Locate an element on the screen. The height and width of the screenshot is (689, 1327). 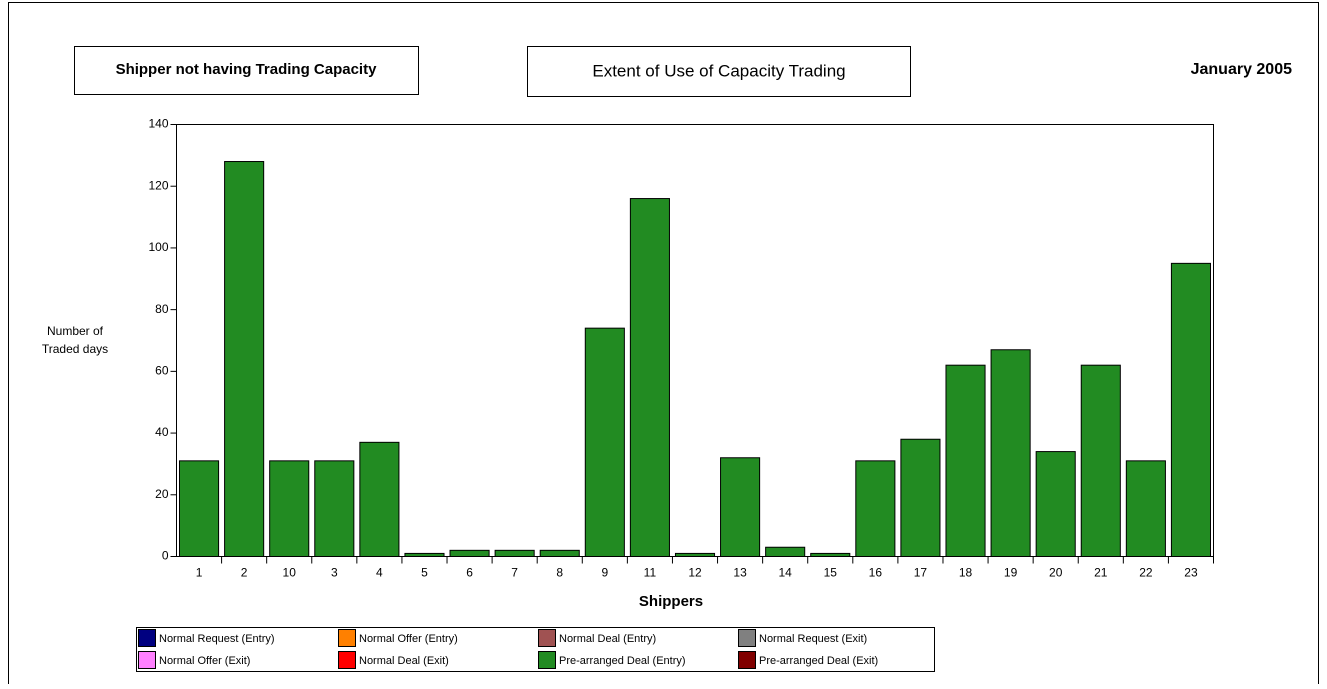
y-tick-label: 140 is located at coordinates (158, 124).